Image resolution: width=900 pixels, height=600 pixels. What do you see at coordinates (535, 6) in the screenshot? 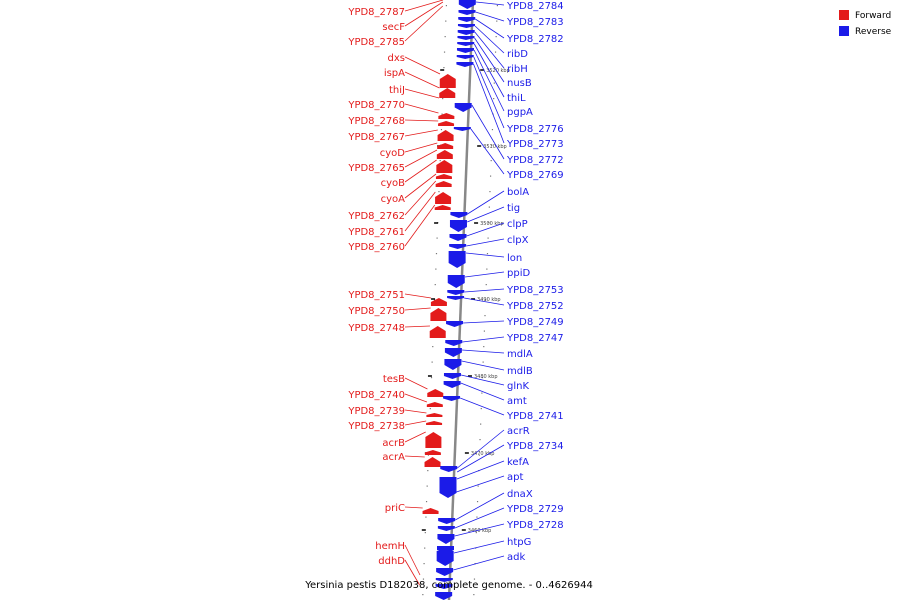
I see `reverse-gene-label: YPD8_2784` at bounding box center [535, 6].